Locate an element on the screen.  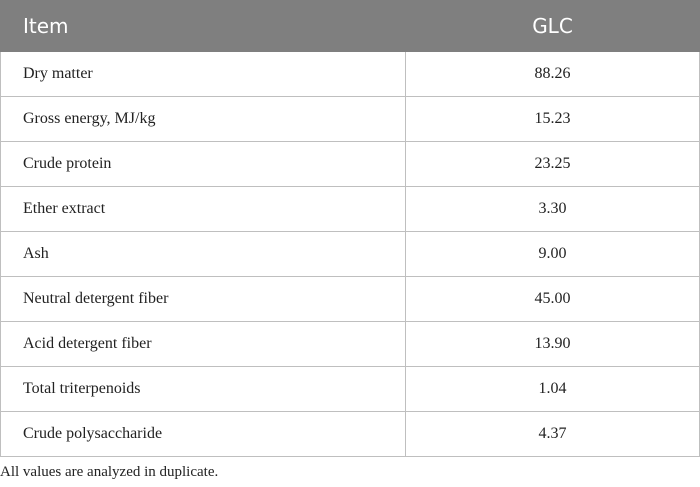
table-row: Dry matter 88.26 is located at coordinates (350, 74).